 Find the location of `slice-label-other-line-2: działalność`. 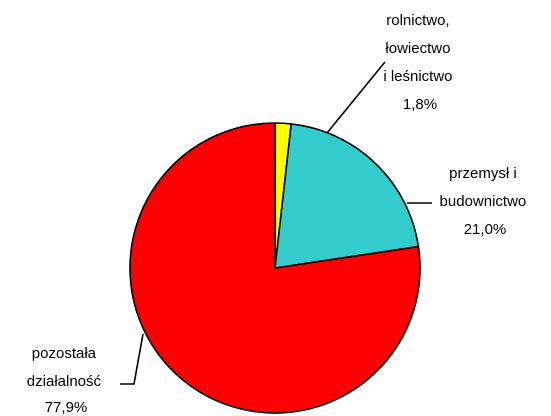

slice-label-other-line-2: działalność is located at coordinates (64, 381).